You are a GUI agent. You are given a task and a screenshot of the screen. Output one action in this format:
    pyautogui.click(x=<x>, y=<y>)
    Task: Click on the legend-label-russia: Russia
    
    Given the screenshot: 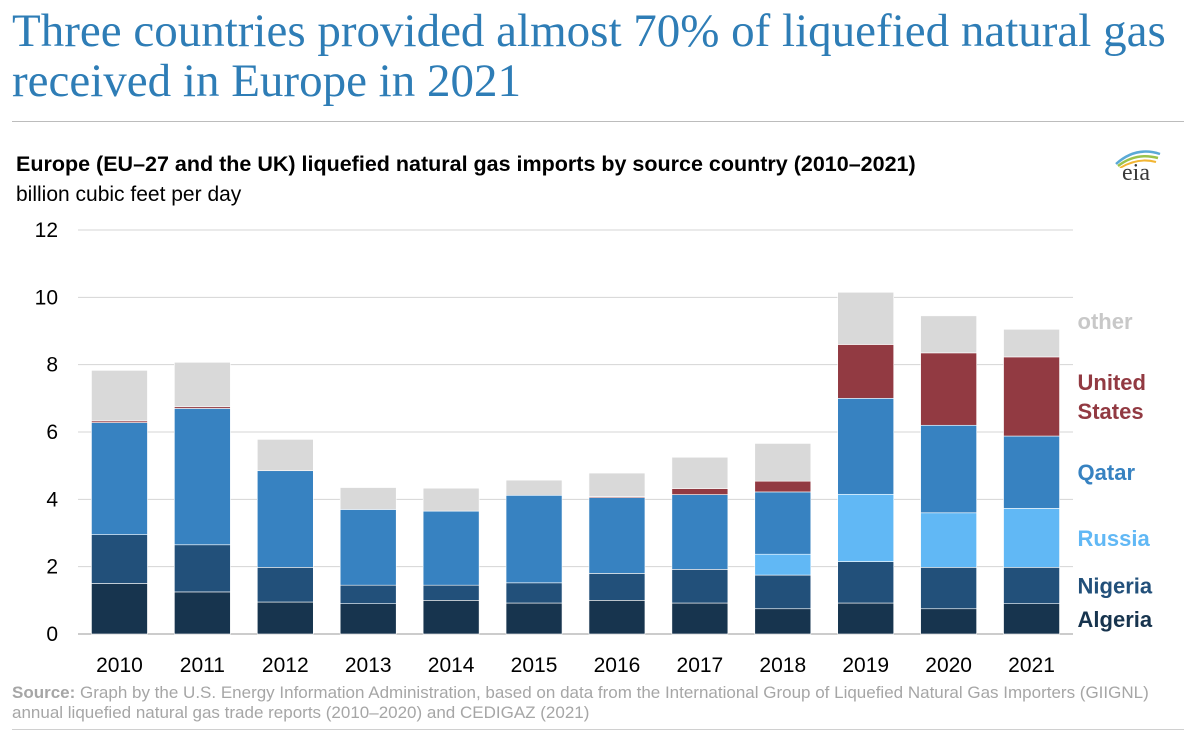 What is the action you would take?
    pyautogui.click(x=1114, y=538)
    